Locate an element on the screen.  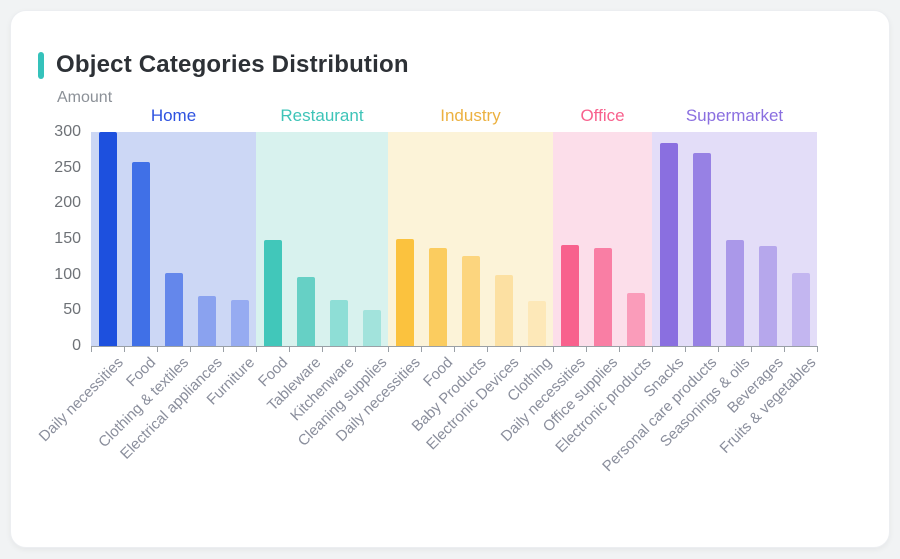
bar-kitchenware is located at coordinates (338, 322).